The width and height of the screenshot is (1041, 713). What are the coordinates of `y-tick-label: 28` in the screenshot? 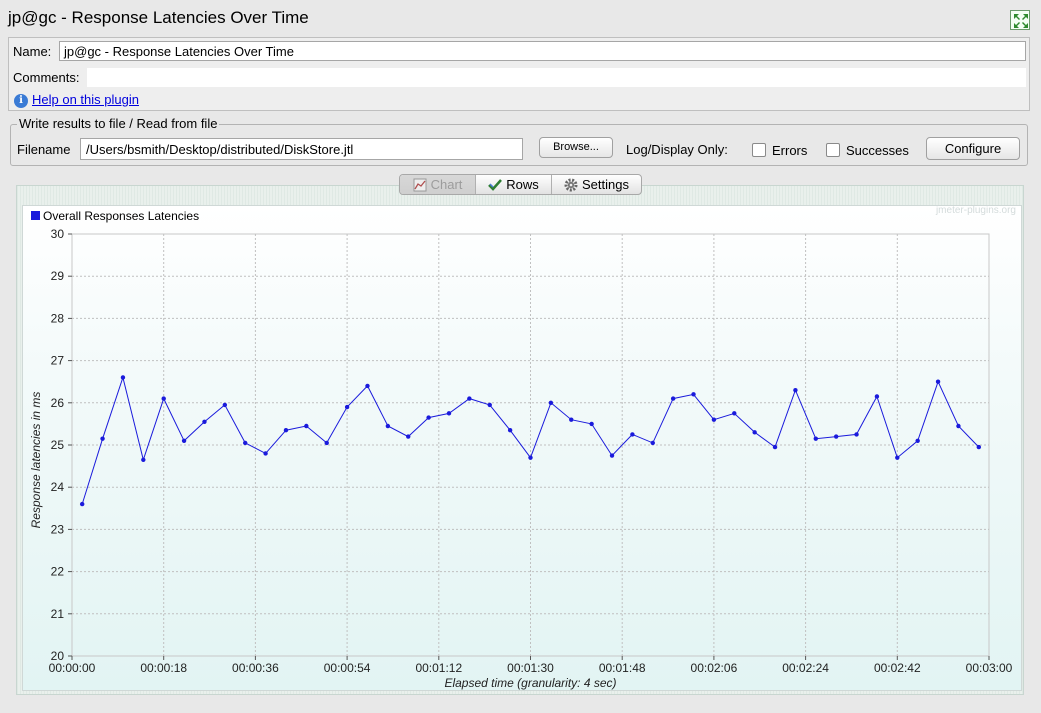 It's located at (58, 318).